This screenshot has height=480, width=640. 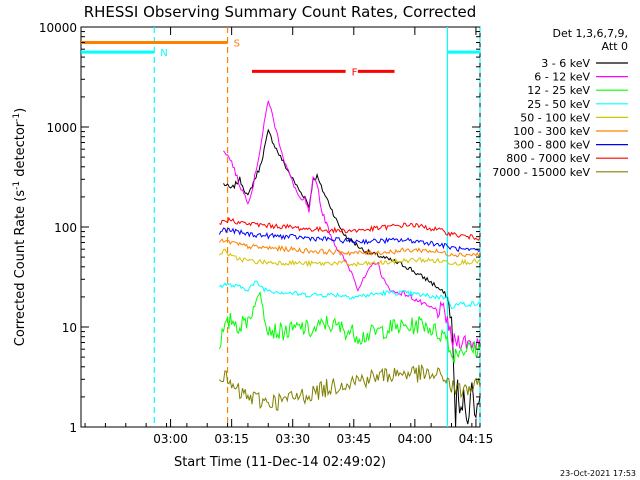 I want to click on legend-entry-label: 6 - 12 keV, so click(x=562, y=77).